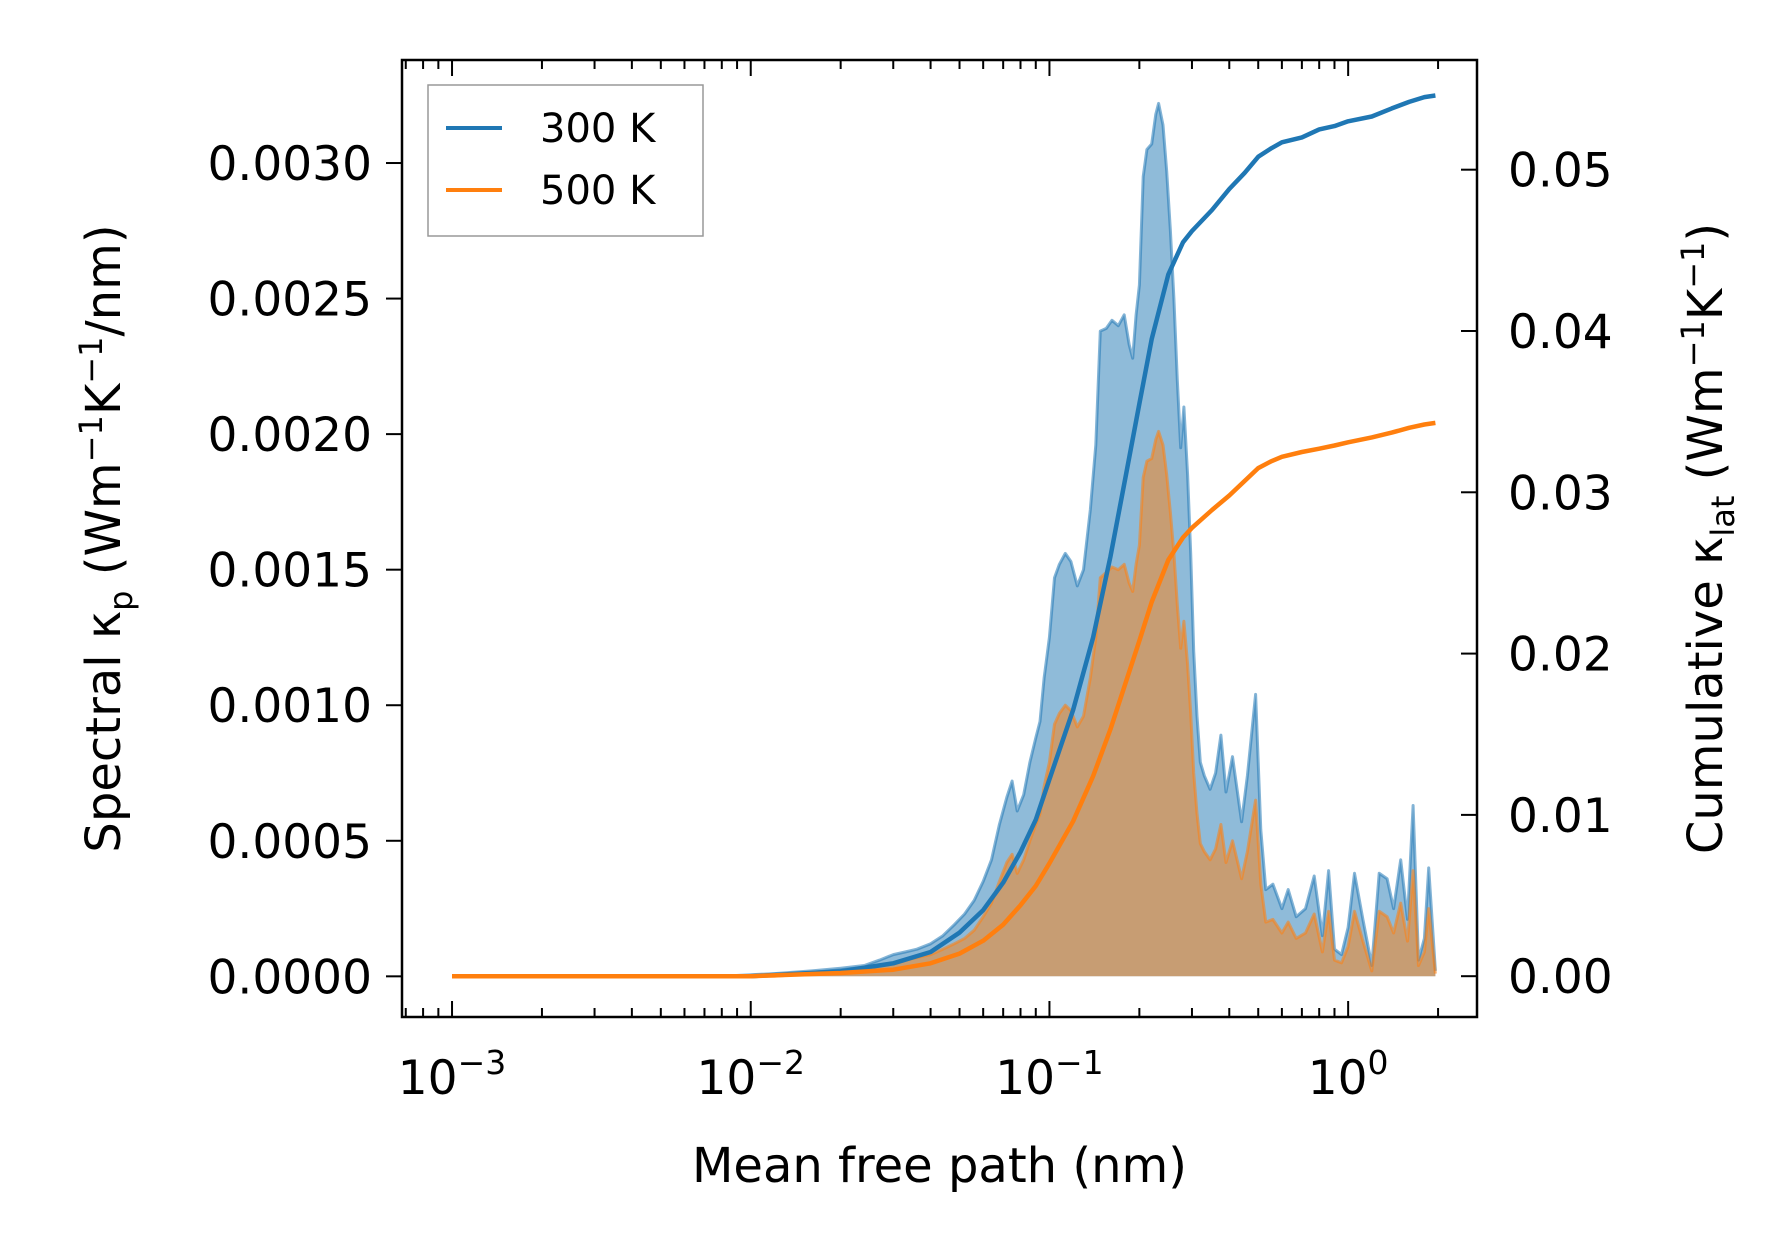  What do you see at coordinates (1706, 232) in the screenshot?
I see `y-right-label-suffix: )` at bounding box center [1706, 232].